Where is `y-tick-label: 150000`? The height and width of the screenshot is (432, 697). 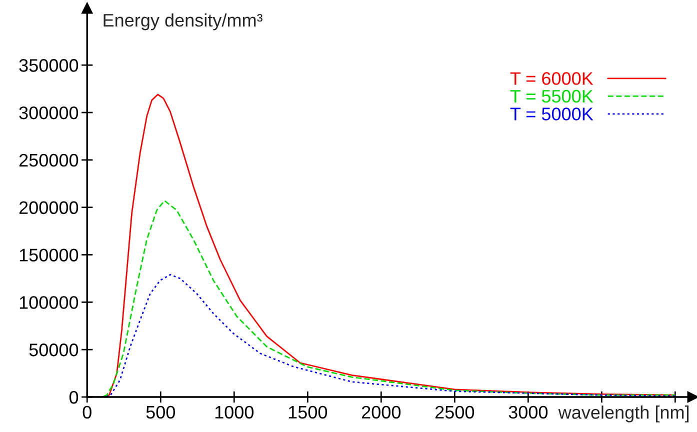
y-tick-label: 150000 is located at coordinates (49, 255).